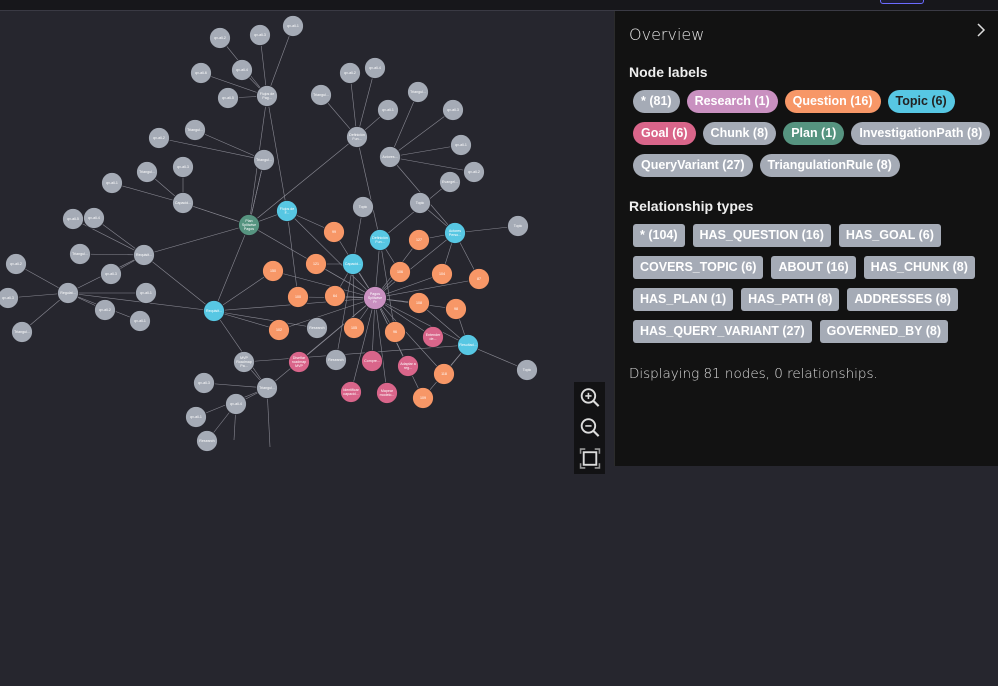 The width and height of the screenshot is (998, 686). What do you see at coordinates (889, 235) in the screenshot?
I see `relationship-type-chip: HAS_GOAL (6)` at bounding box center [889, 235].